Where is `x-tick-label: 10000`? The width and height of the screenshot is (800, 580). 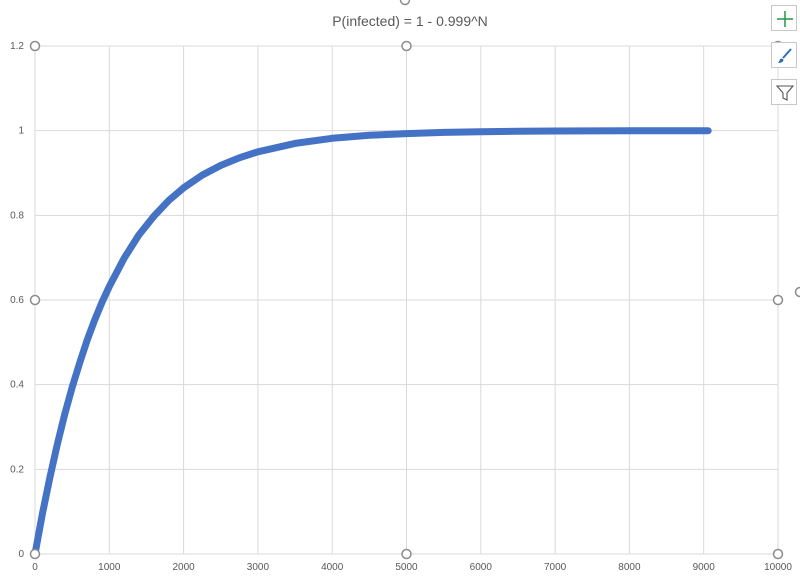
x-tick-label: 10000 is located at coordinates (778, 567).